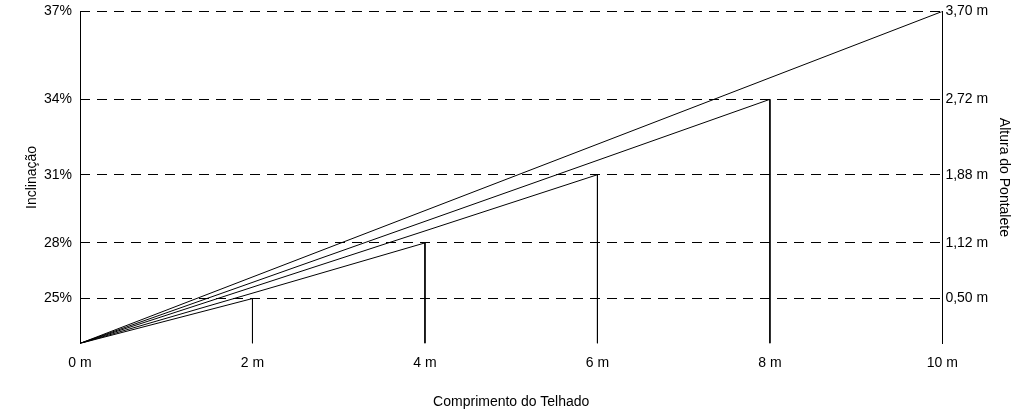 The height and width of the screenshot is (419, 1026). Describe the element at coordinates (57, 98) in the screenshot. I see `text: 34%` at that location.